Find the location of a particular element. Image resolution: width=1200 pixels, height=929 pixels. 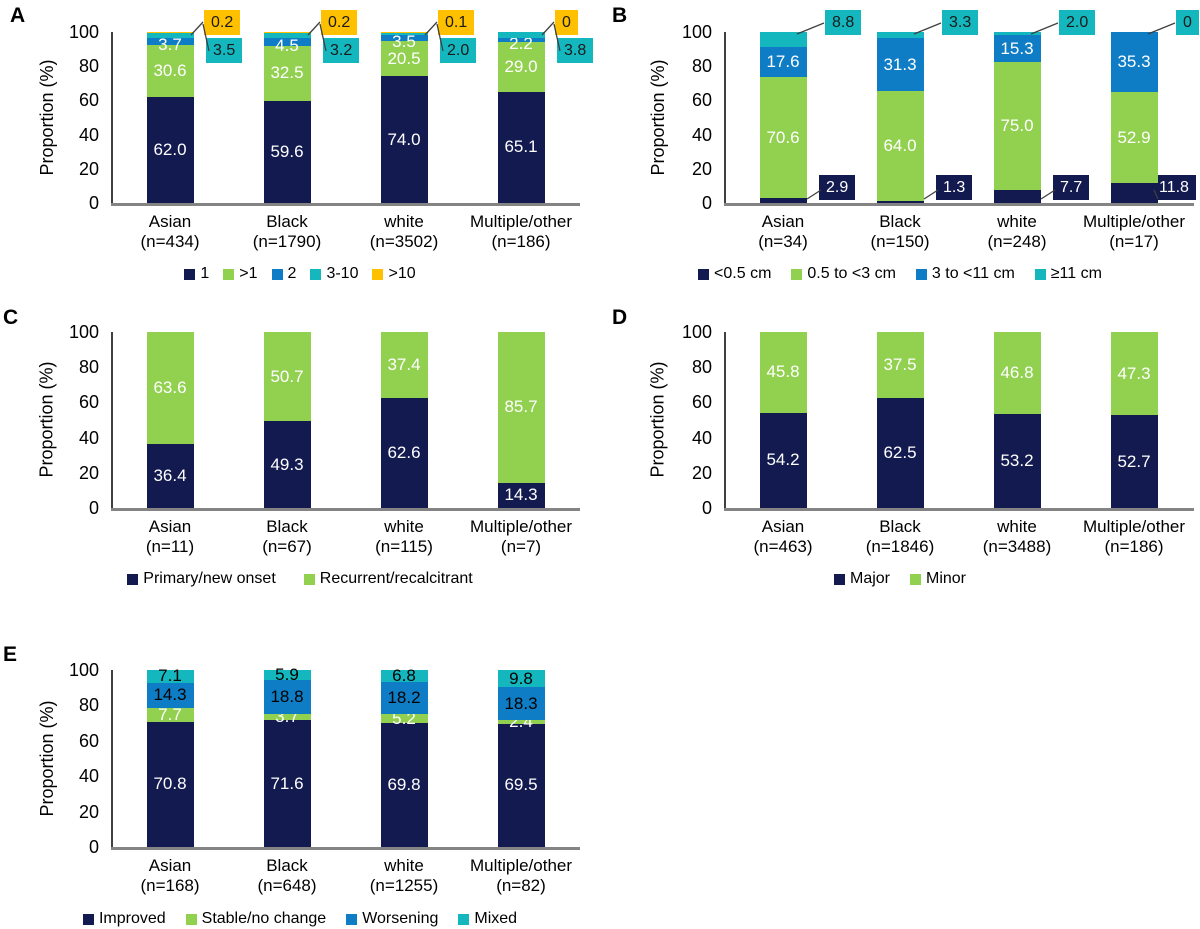

category-n: (n=1790) is located at coordinates (287, 241).